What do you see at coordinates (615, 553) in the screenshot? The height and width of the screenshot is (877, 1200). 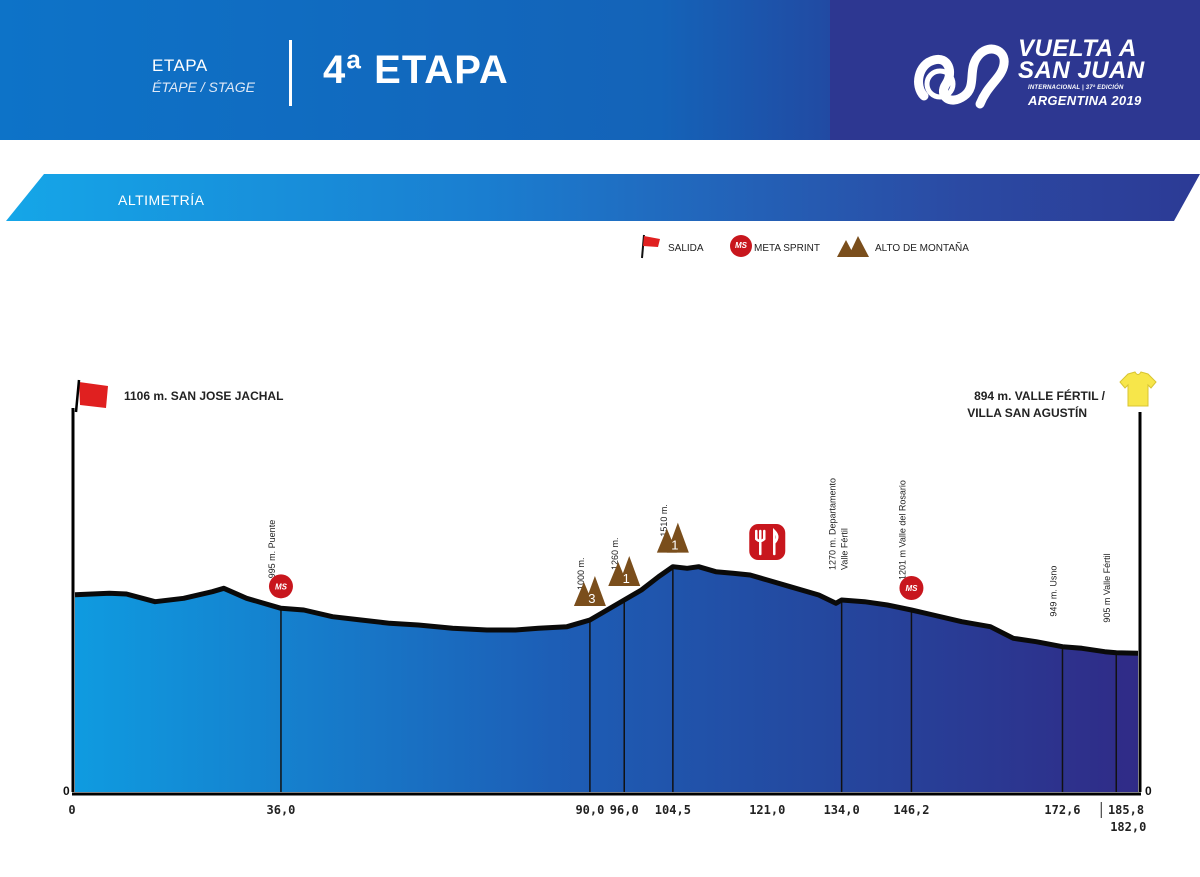 I see `marker-label: 1260 m.` at bounding box center [615, 553].